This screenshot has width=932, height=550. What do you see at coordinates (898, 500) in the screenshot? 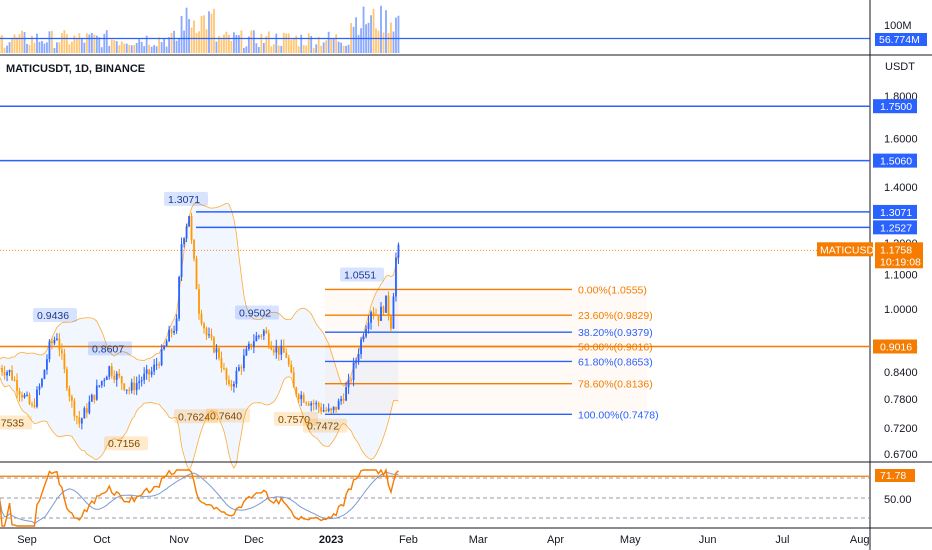
I see `rsi-tick: 50.00` at bounding box center [898, 500].